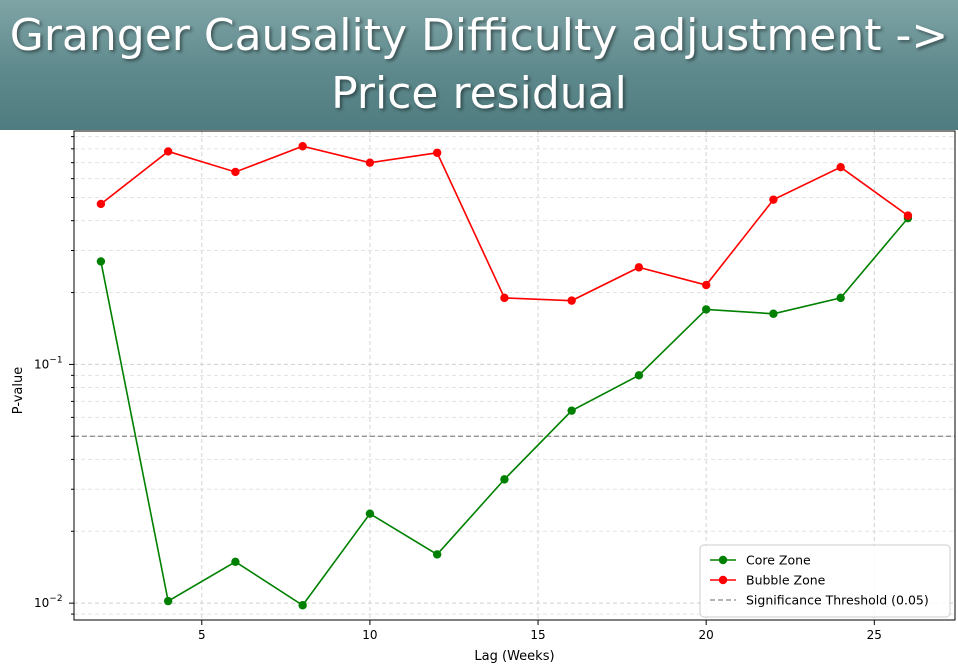 The image size is (958, 668). What do you see at coordinates (369, 635) in the screenshot?
I see `x-tick-label: 10` at bounding box center [369, 635].